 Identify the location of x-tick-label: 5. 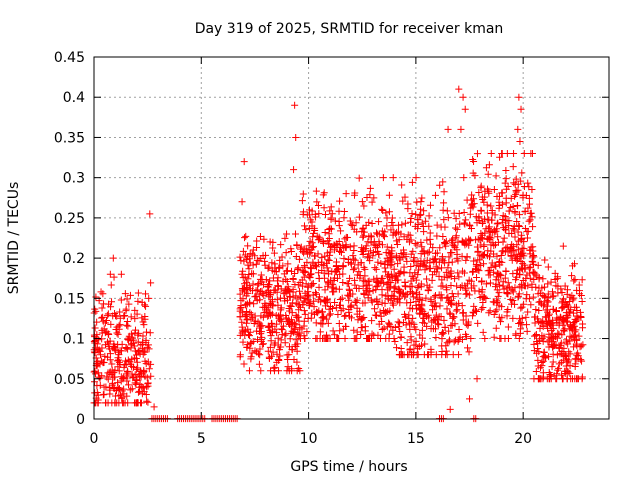
(201, 439).